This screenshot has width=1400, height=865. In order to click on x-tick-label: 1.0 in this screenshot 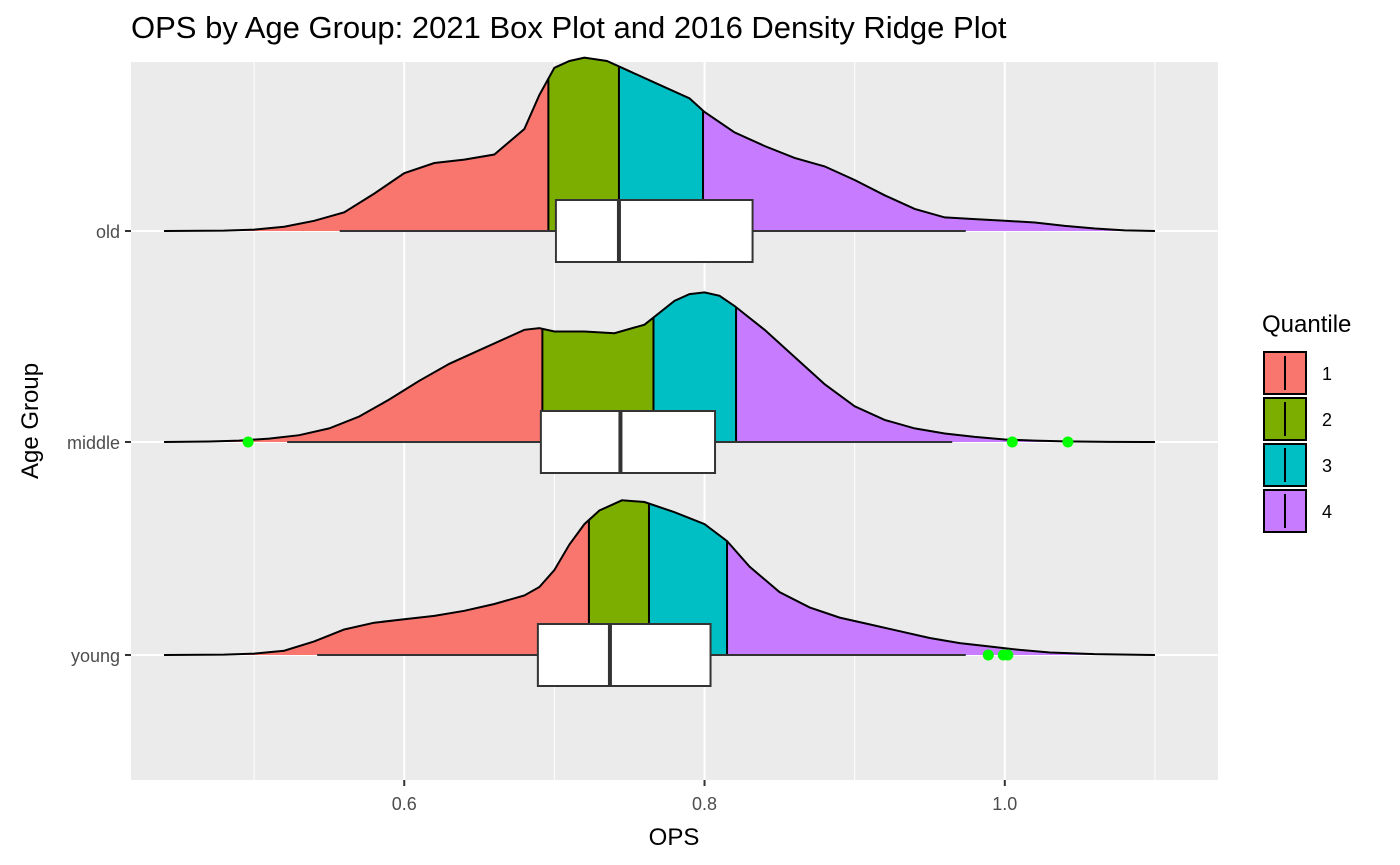, I will do `click(1004, 804)`.